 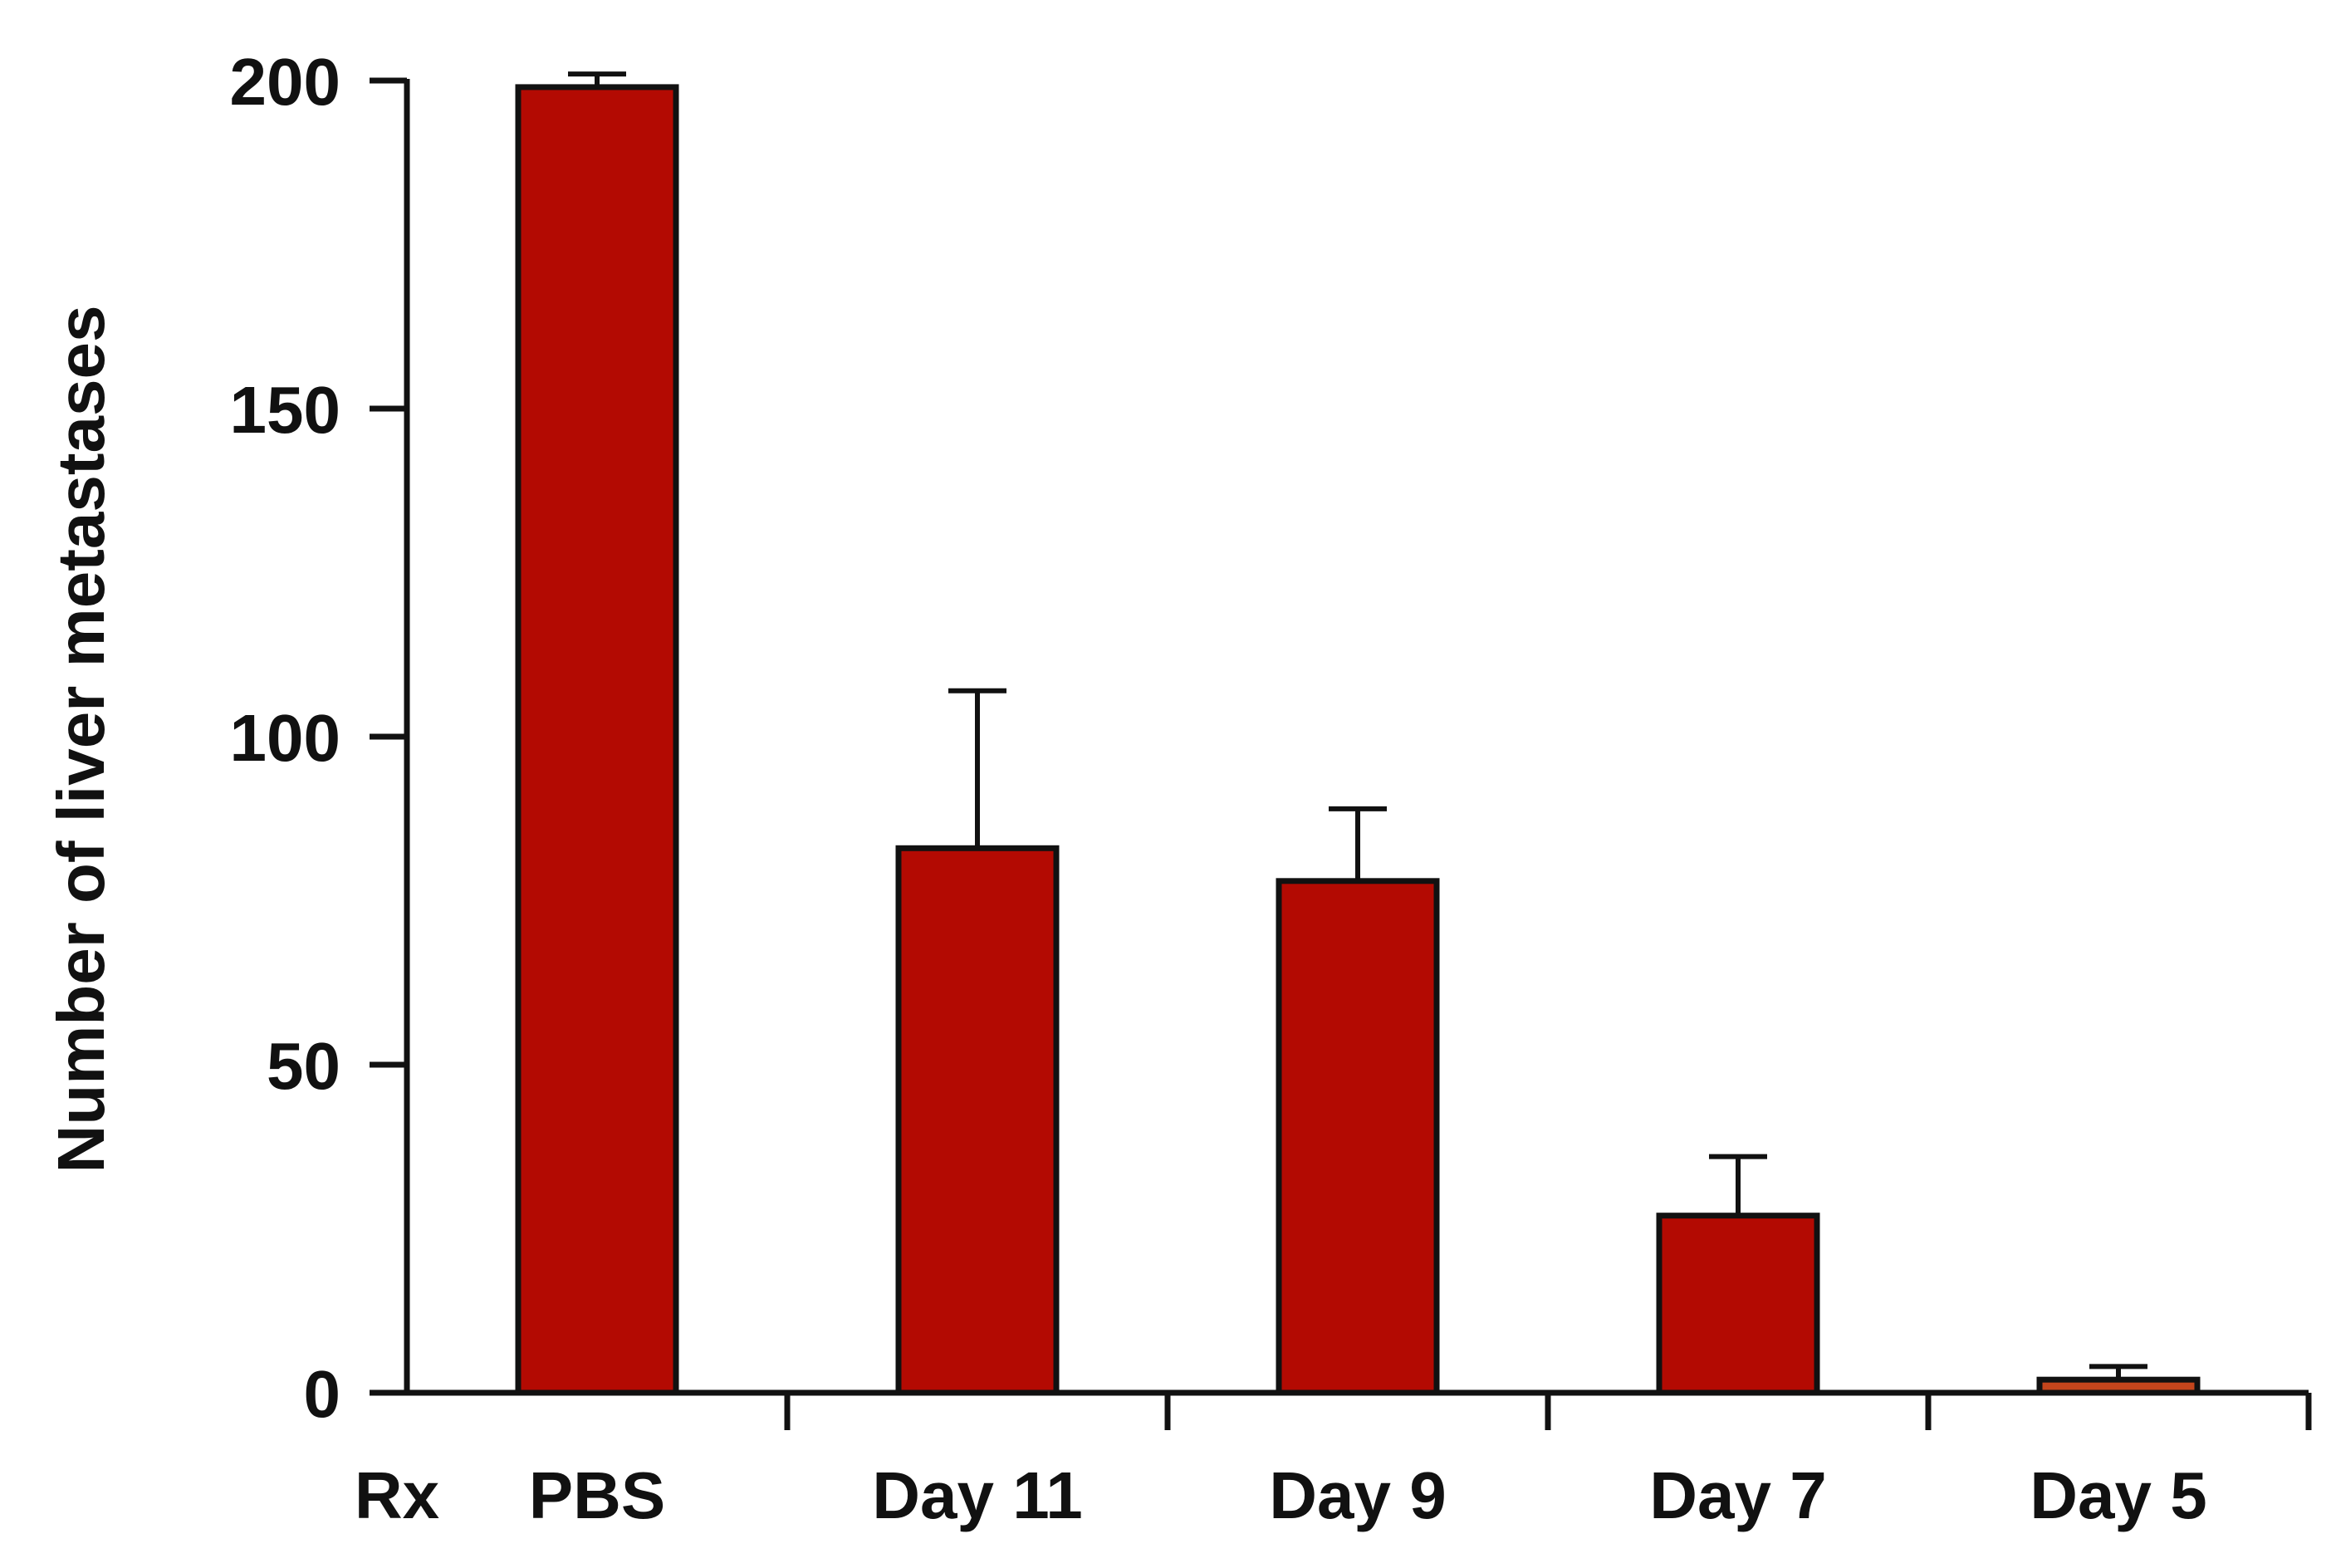 I want to click on y-tick-label: 50, so click(x=303, y=1066).